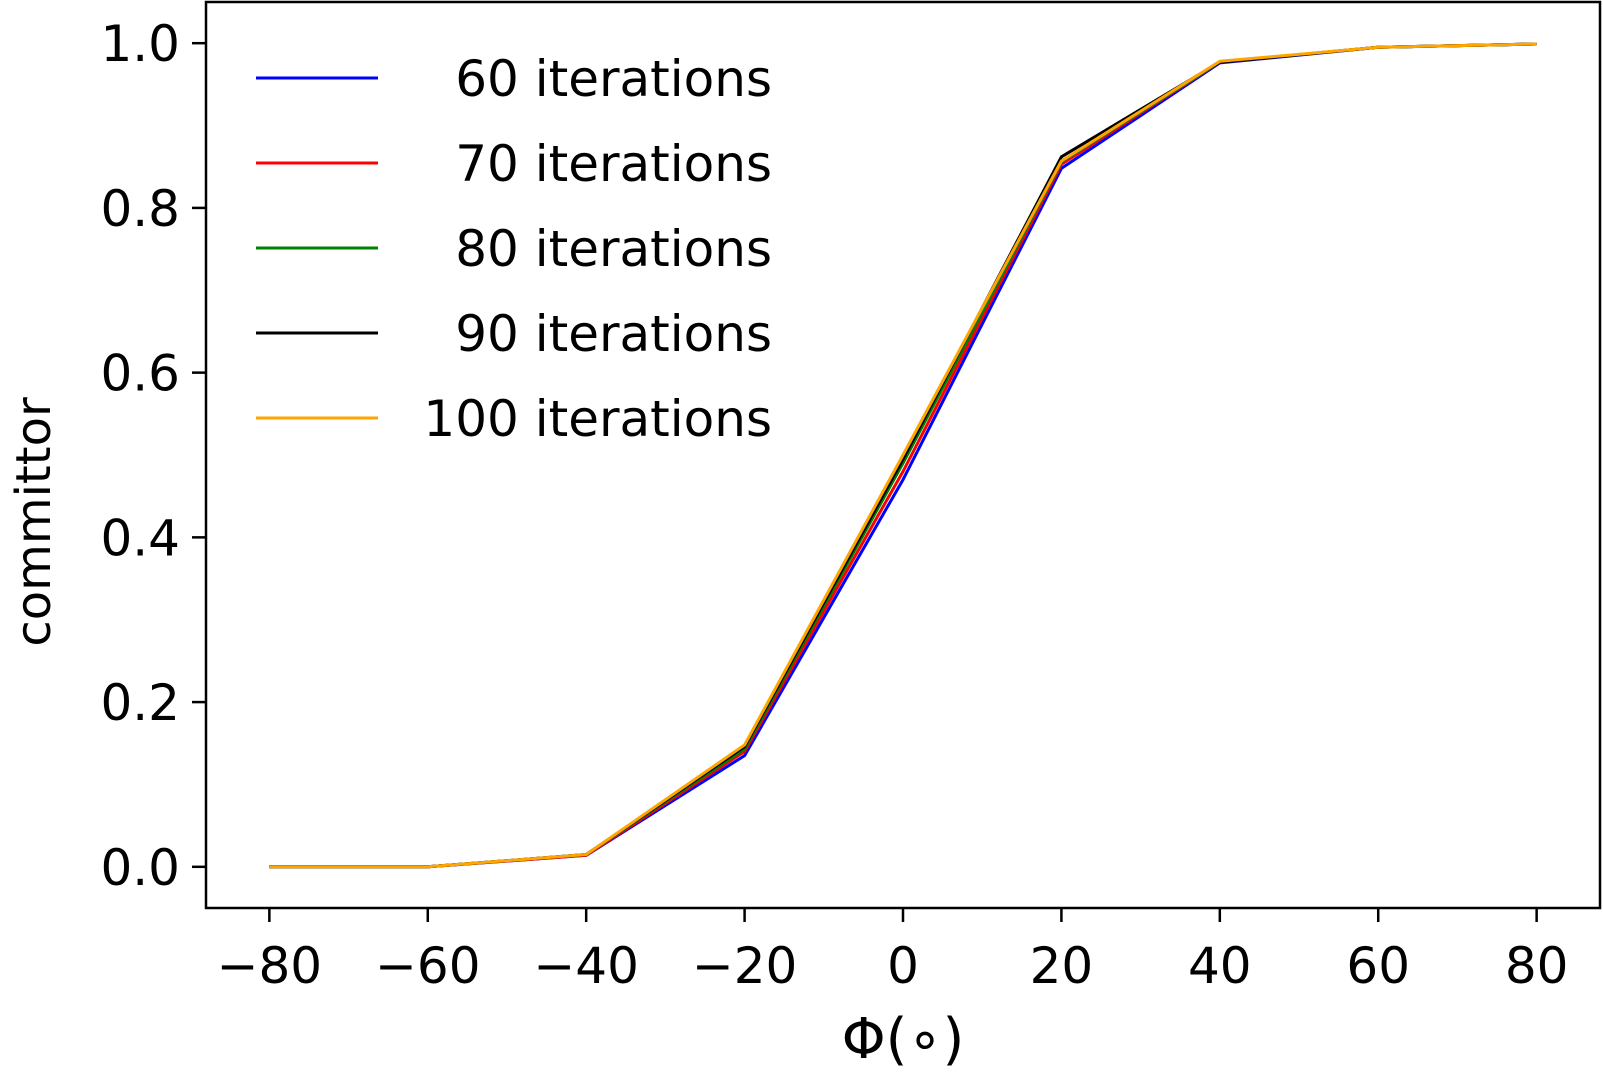 The image size is (1603, 1091). I want to click on y-axis-ticks: 0.0 0.2 0.4 0.6 0.8 1.0, so click(153, 456).